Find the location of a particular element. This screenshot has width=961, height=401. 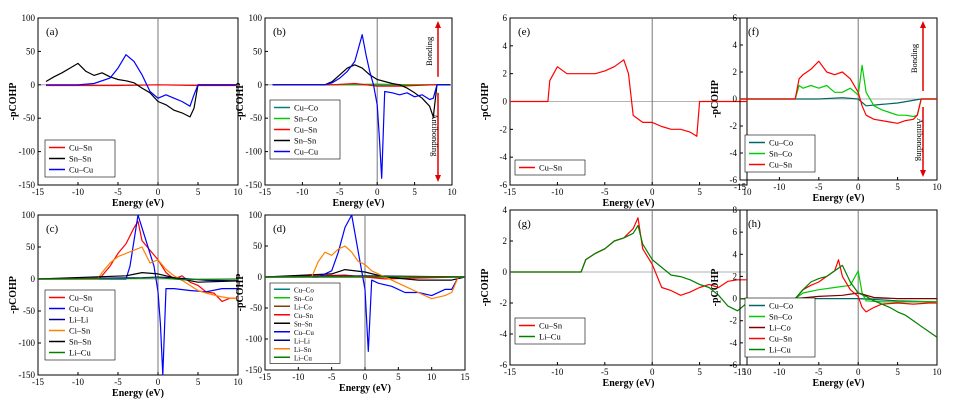

y-tick-label: -4 is located at coordinates (734, 153).